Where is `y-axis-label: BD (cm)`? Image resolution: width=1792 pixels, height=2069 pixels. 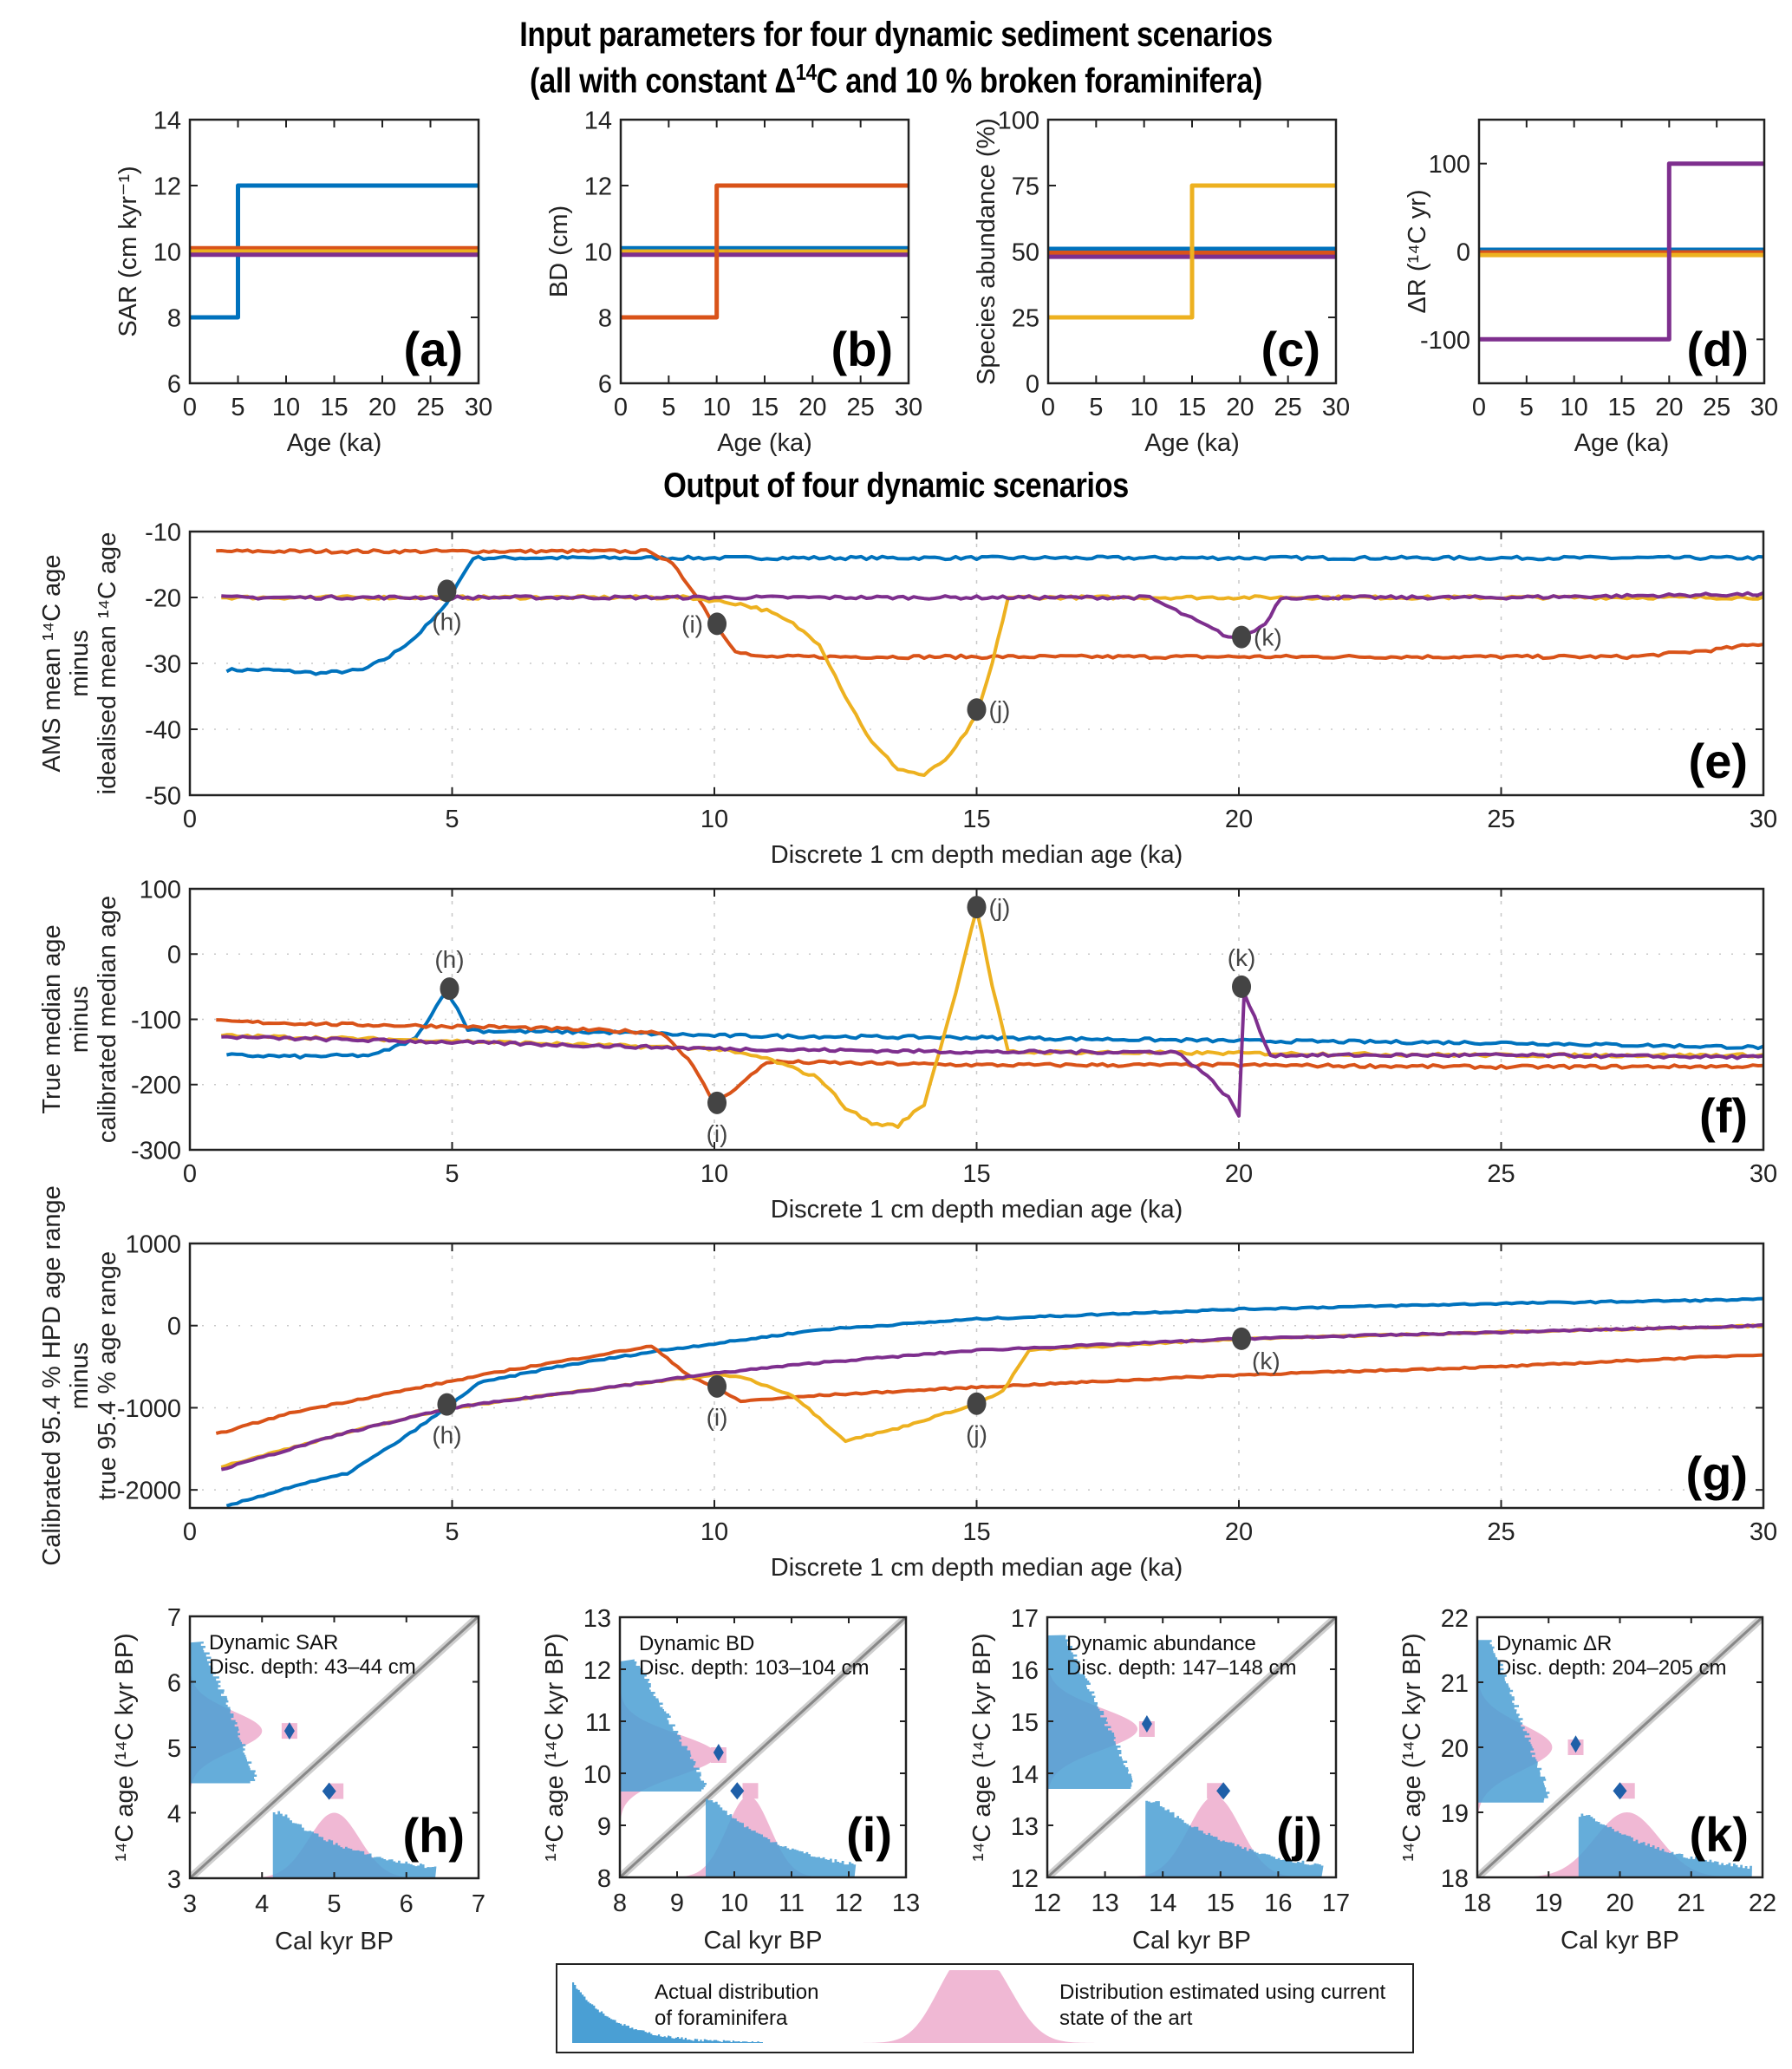
y-axis-label: BD (cm) is located at coordinates (559, 251).